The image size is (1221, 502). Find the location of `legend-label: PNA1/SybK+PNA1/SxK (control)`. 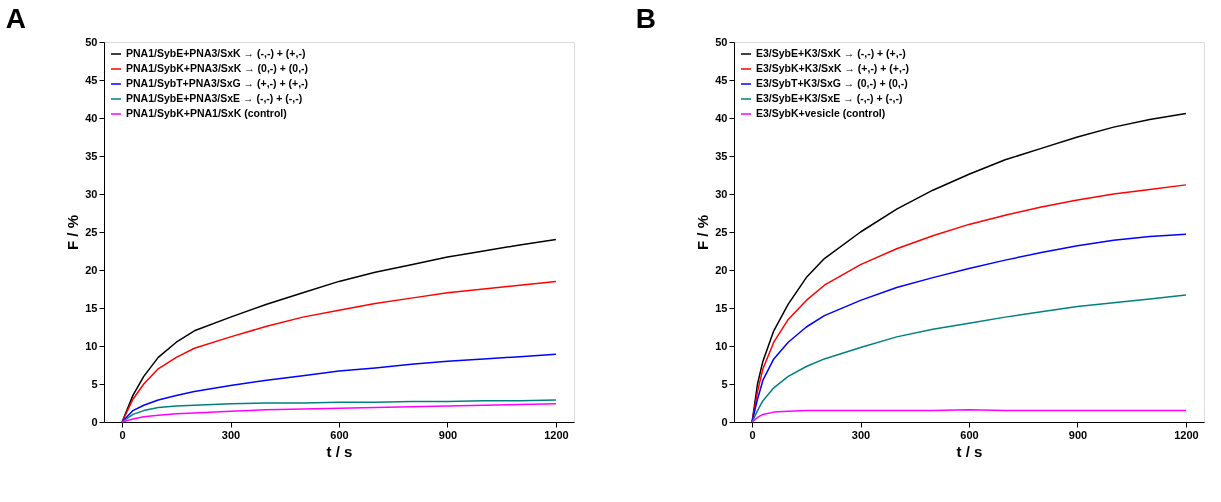

legend-label: PNA1/SybK+PNA1/SxK (control) is located at coordinates (206, 113).